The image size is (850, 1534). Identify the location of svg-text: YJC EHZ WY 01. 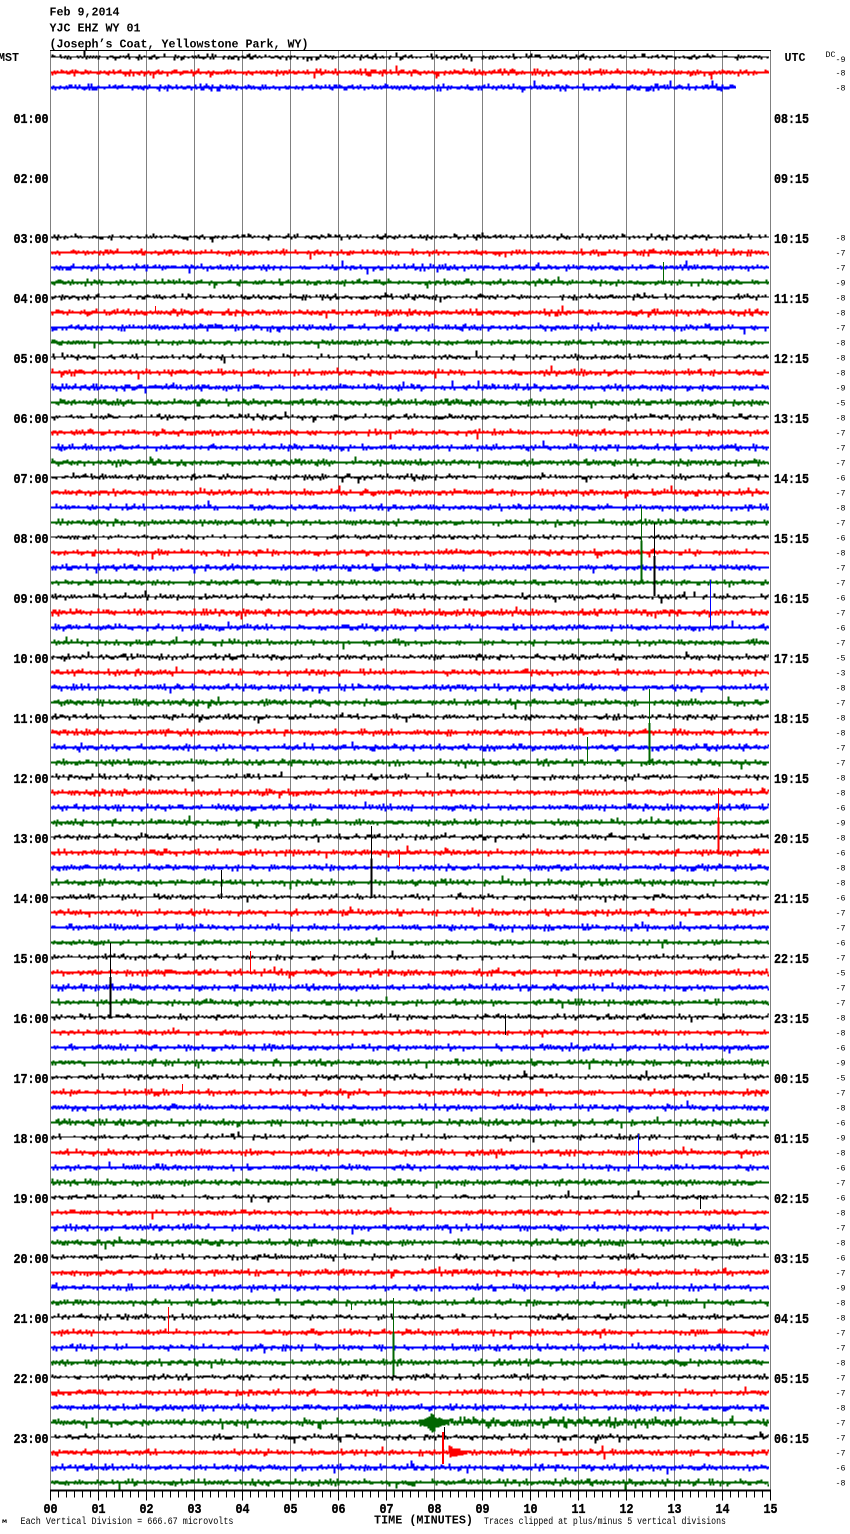
(95, 29).